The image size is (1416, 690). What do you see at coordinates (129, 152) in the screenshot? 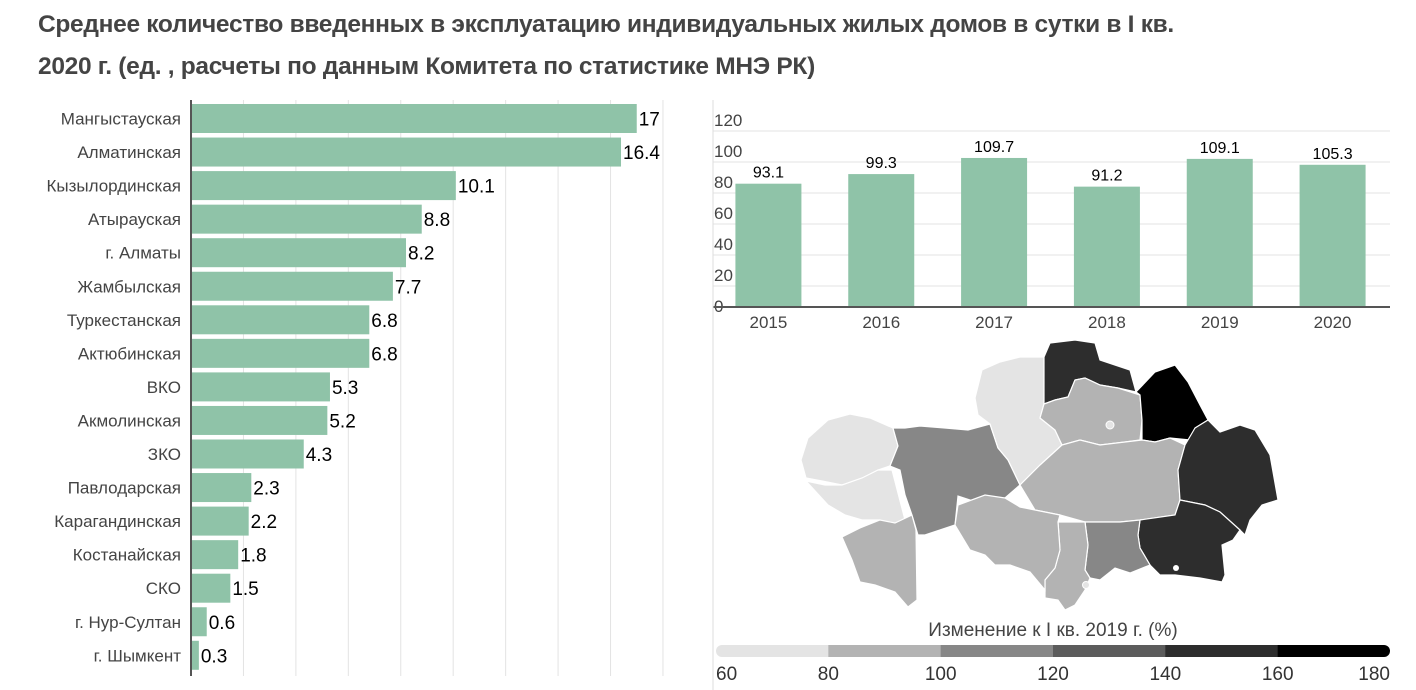
I see `category-label: Алматинская` at bounding box center [129, 152].